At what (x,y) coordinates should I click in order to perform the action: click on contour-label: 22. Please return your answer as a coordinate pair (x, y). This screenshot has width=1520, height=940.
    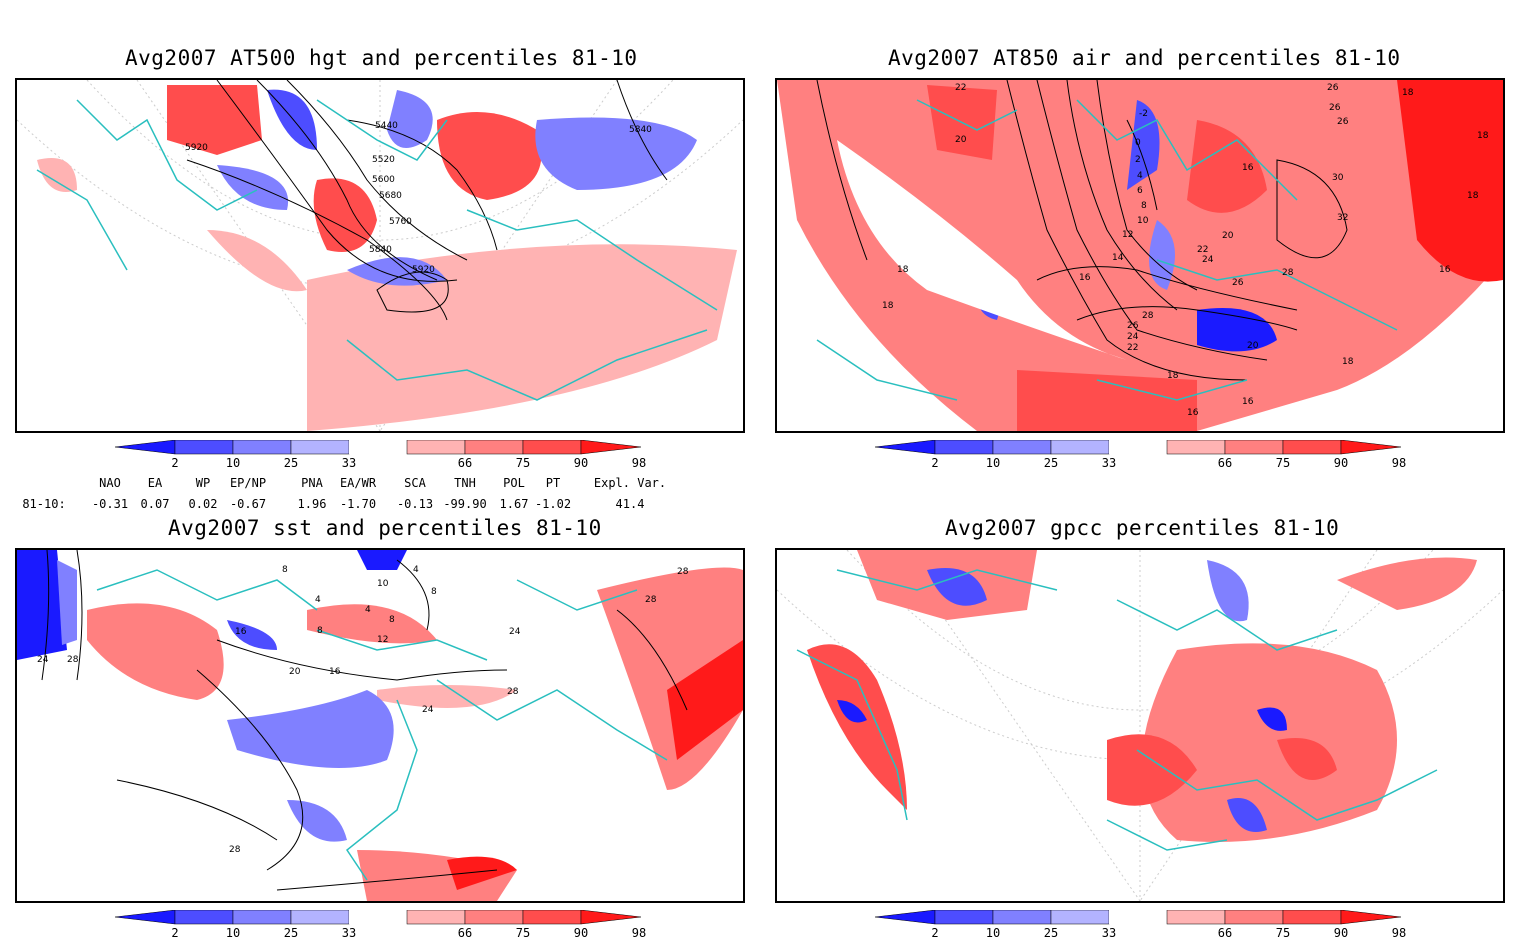
    Looking at the image, I should click on (960, 88).